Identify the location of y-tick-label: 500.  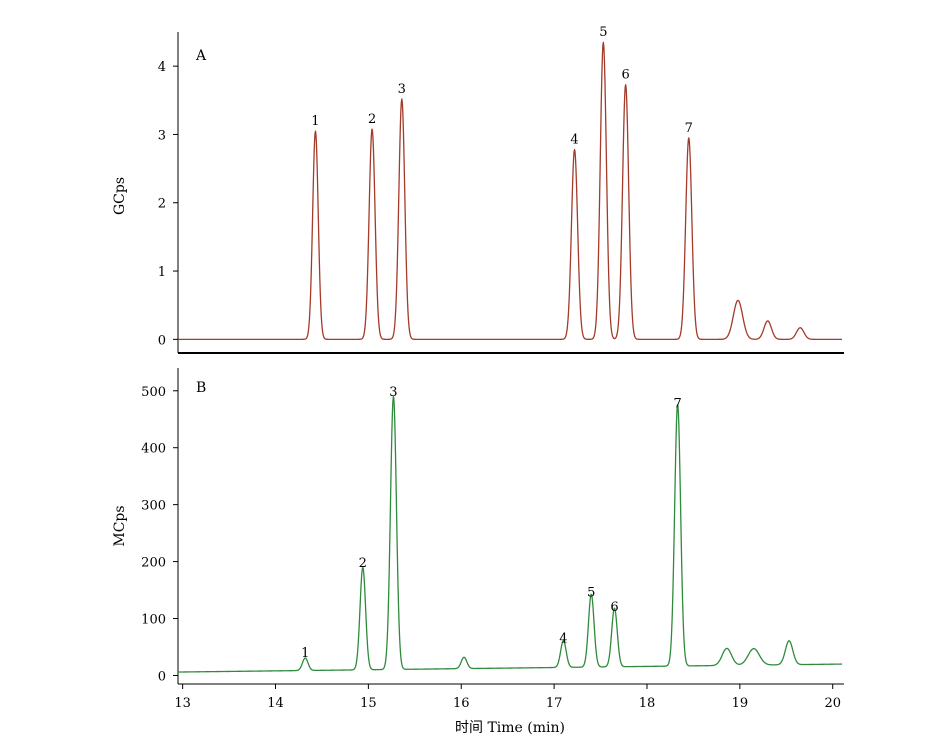
(153, 392).